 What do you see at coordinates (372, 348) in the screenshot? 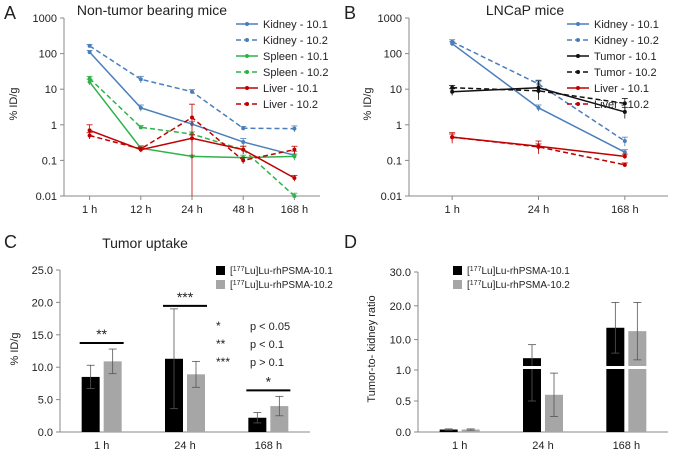
I see `panel-d-ylabel: Tumor-to- kidney ratio` at bounding box center [372, 348].